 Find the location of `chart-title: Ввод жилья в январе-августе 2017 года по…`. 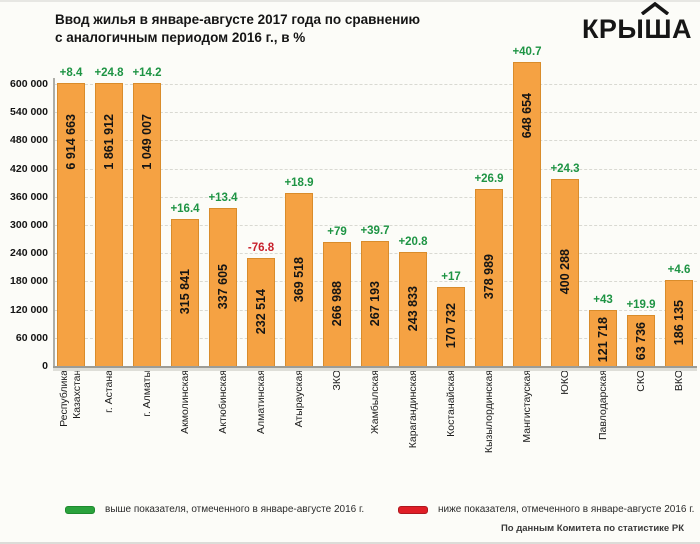

chart-title: Ввод жилья в январе-августе 2017 года по… is located at coordinates (285, 29).